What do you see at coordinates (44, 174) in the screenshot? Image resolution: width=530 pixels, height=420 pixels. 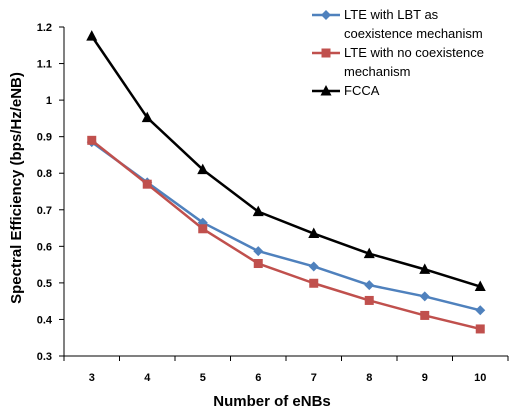 I see `y-tick-label: 0.8` at bounding box center [44, 174].